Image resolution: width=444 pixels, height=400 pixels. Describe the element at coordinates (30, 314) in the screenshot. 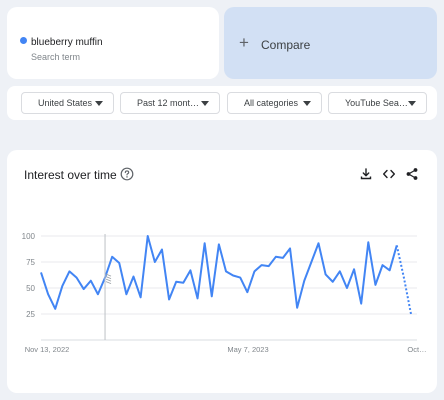

I see `y-tick-label: 25` at that location.